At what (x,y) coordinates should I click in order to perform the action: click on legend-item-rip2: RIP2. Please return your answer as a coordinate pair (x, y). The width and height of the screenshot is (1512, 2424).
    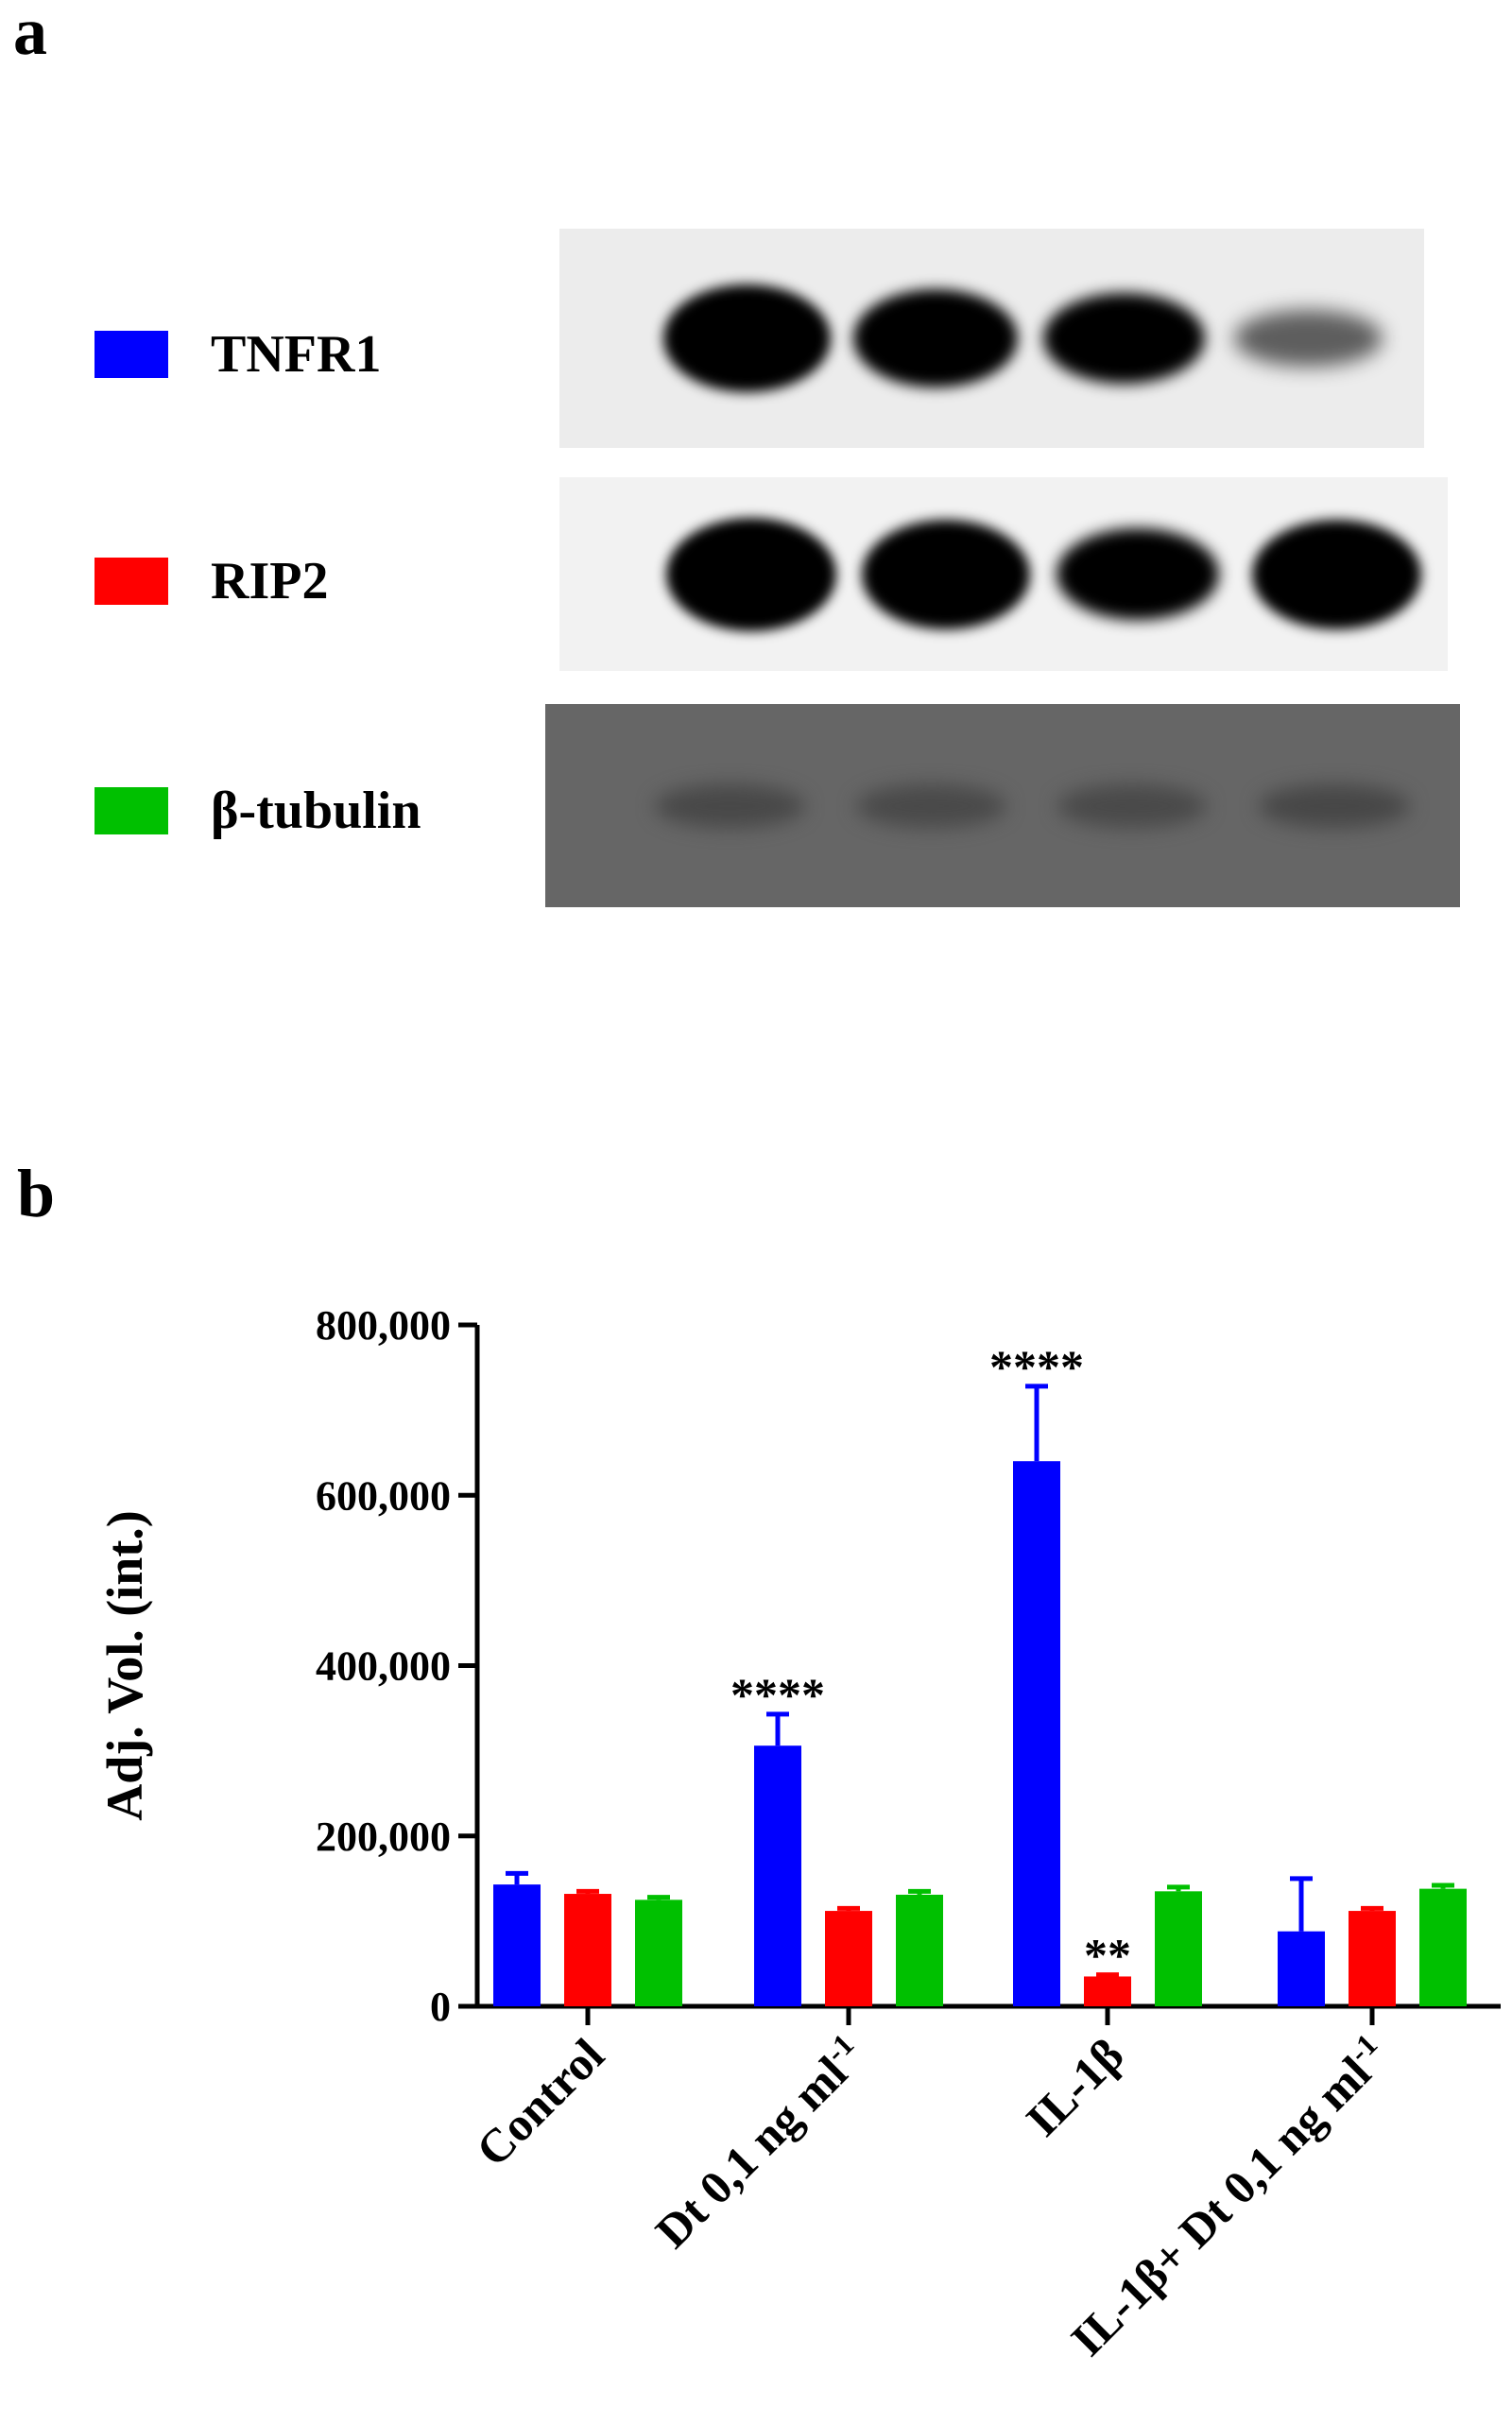
    Looking at the image, I should click on (211, 581).